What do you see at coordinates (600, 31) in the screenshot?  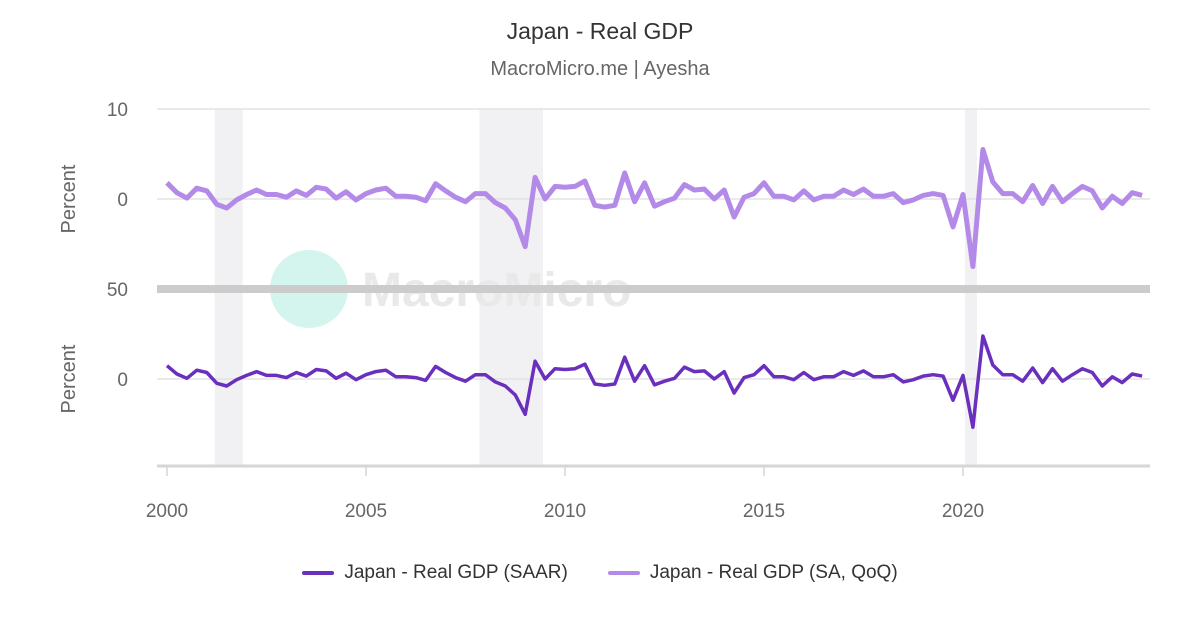 I see `chart-title: Japan - Real GDP` at bounding box center [600, 31].